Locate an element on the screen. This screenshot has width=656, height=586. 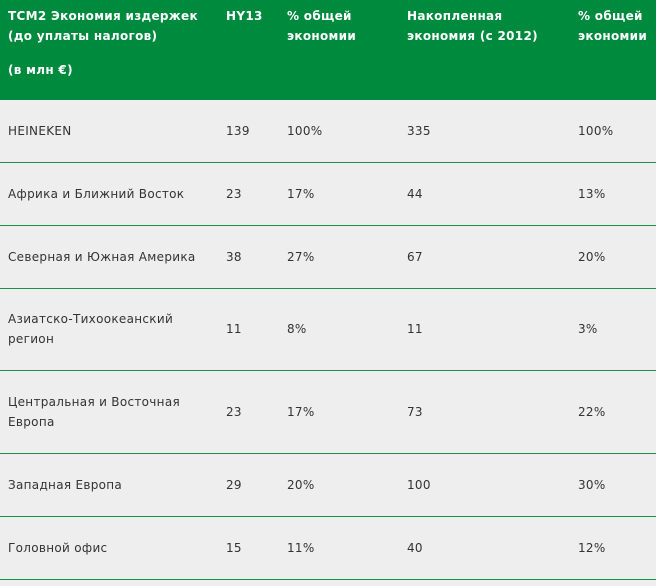
value-cell: 139 is located at coordinates (248, 131).